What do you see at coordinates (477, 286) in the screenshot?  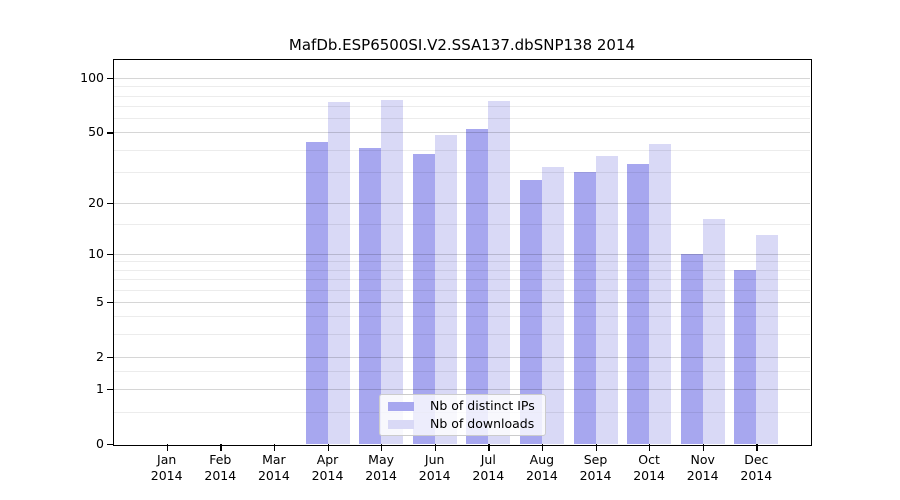 I see `bar-nb-of-distinct-ips-jul` at bounding box center [477, 286].